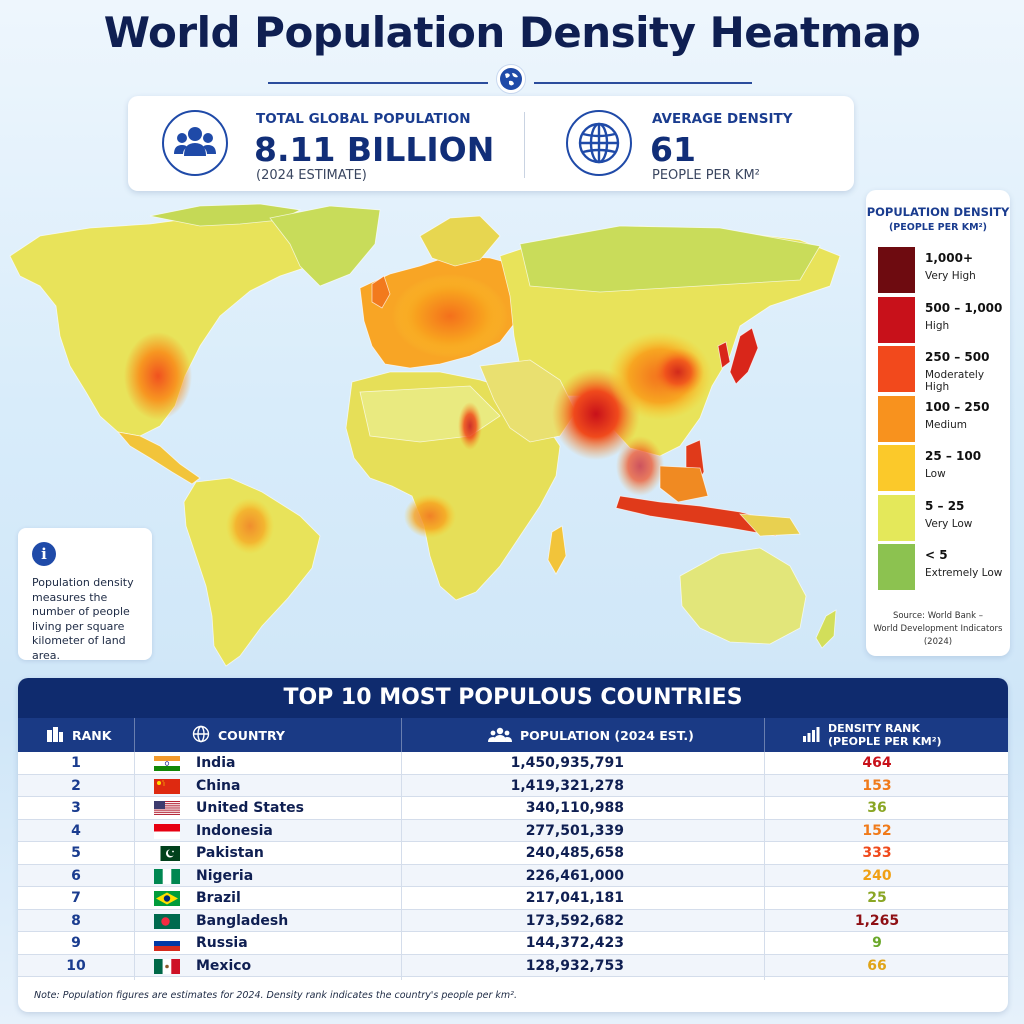 Image resolution: width=1024 pixels, height=1024 pixels. What do you see at coordinates (167, 786) in the screenshot?
I see `china-flag-icon` at bounding box center [167, 786].